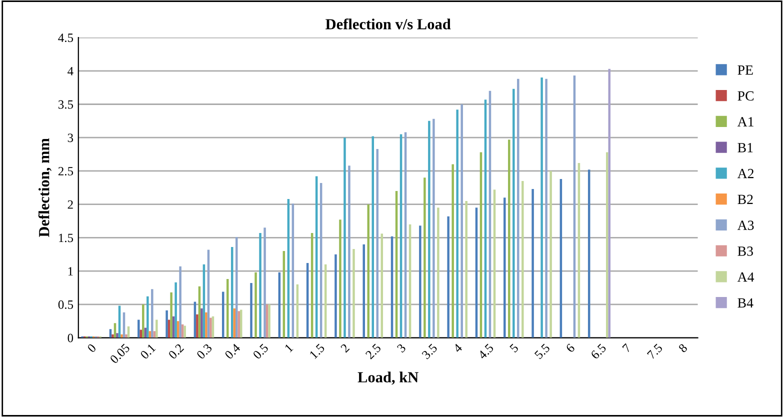 The height and width of the screenshot is (417, 784). What do you see at coordinates (627, 348) in the screenshot?
I see `x-tick-label: 7` at bounding box center [627, 348].